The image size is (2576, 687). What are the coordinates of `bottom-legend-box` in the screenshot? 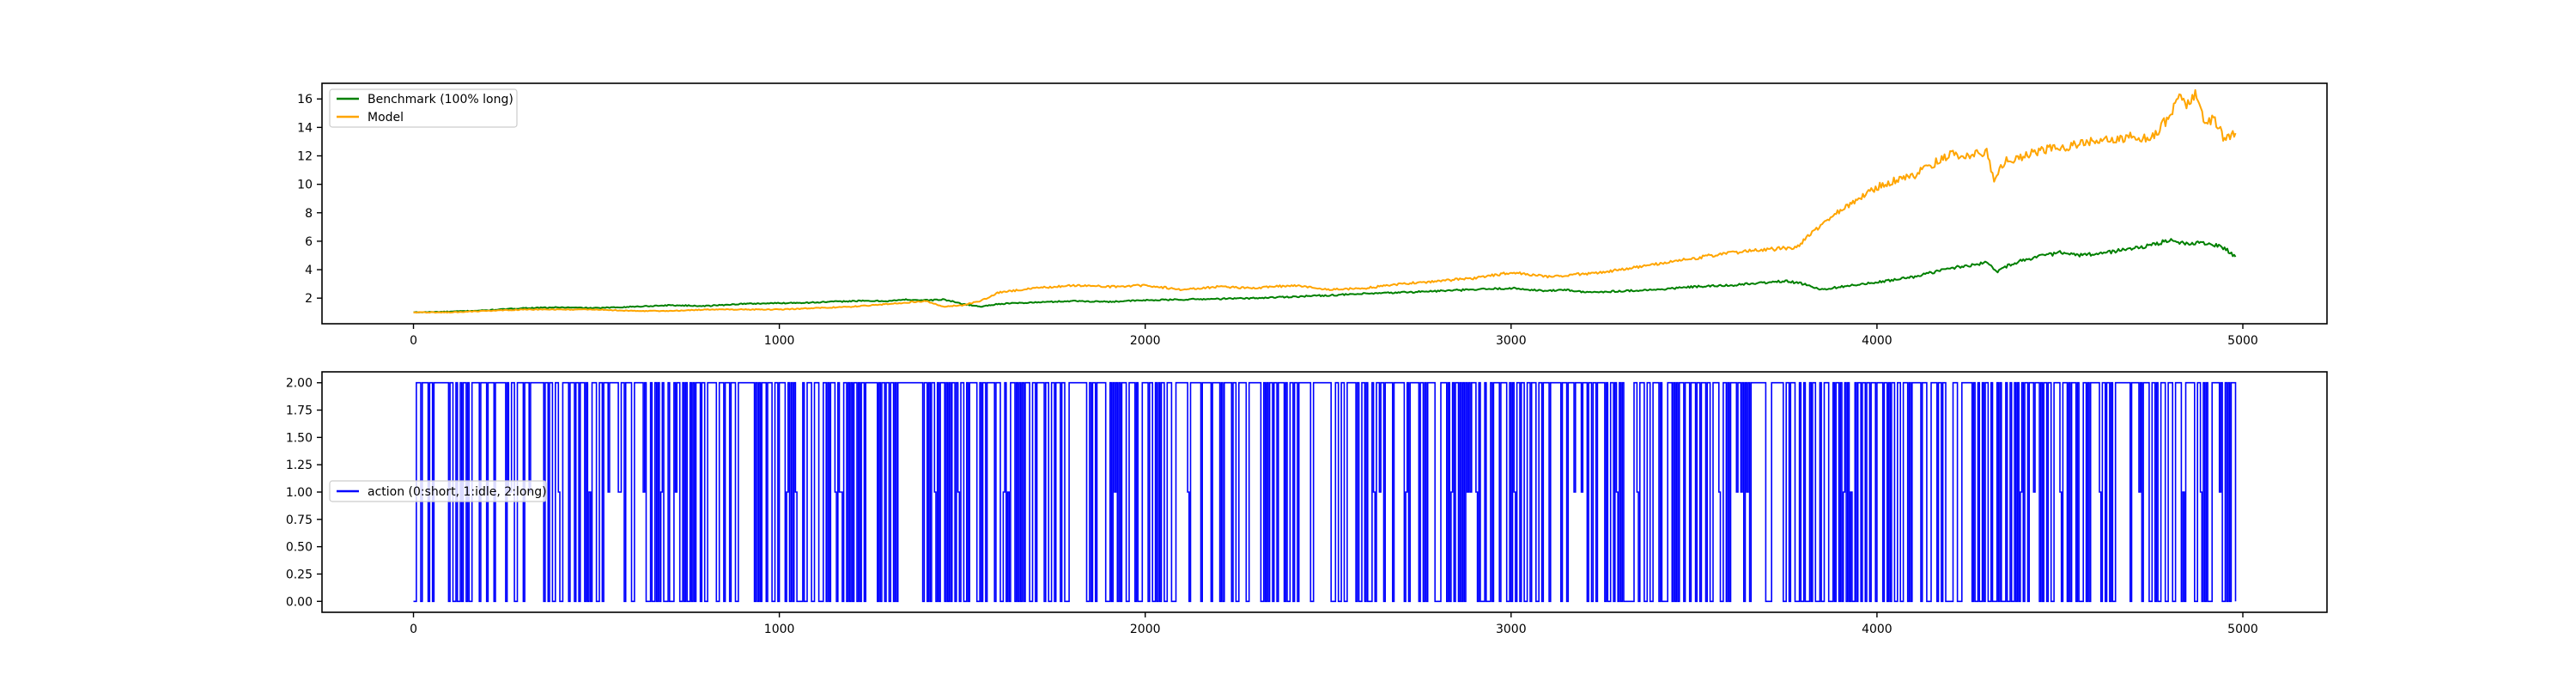 It's located at (438, 491).